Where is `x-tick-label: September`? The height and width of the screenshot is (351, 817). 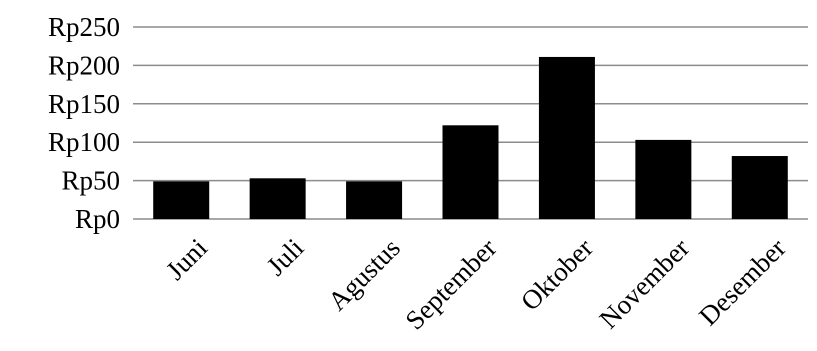
x-tick-label: September is located at coordinates (450, 284).